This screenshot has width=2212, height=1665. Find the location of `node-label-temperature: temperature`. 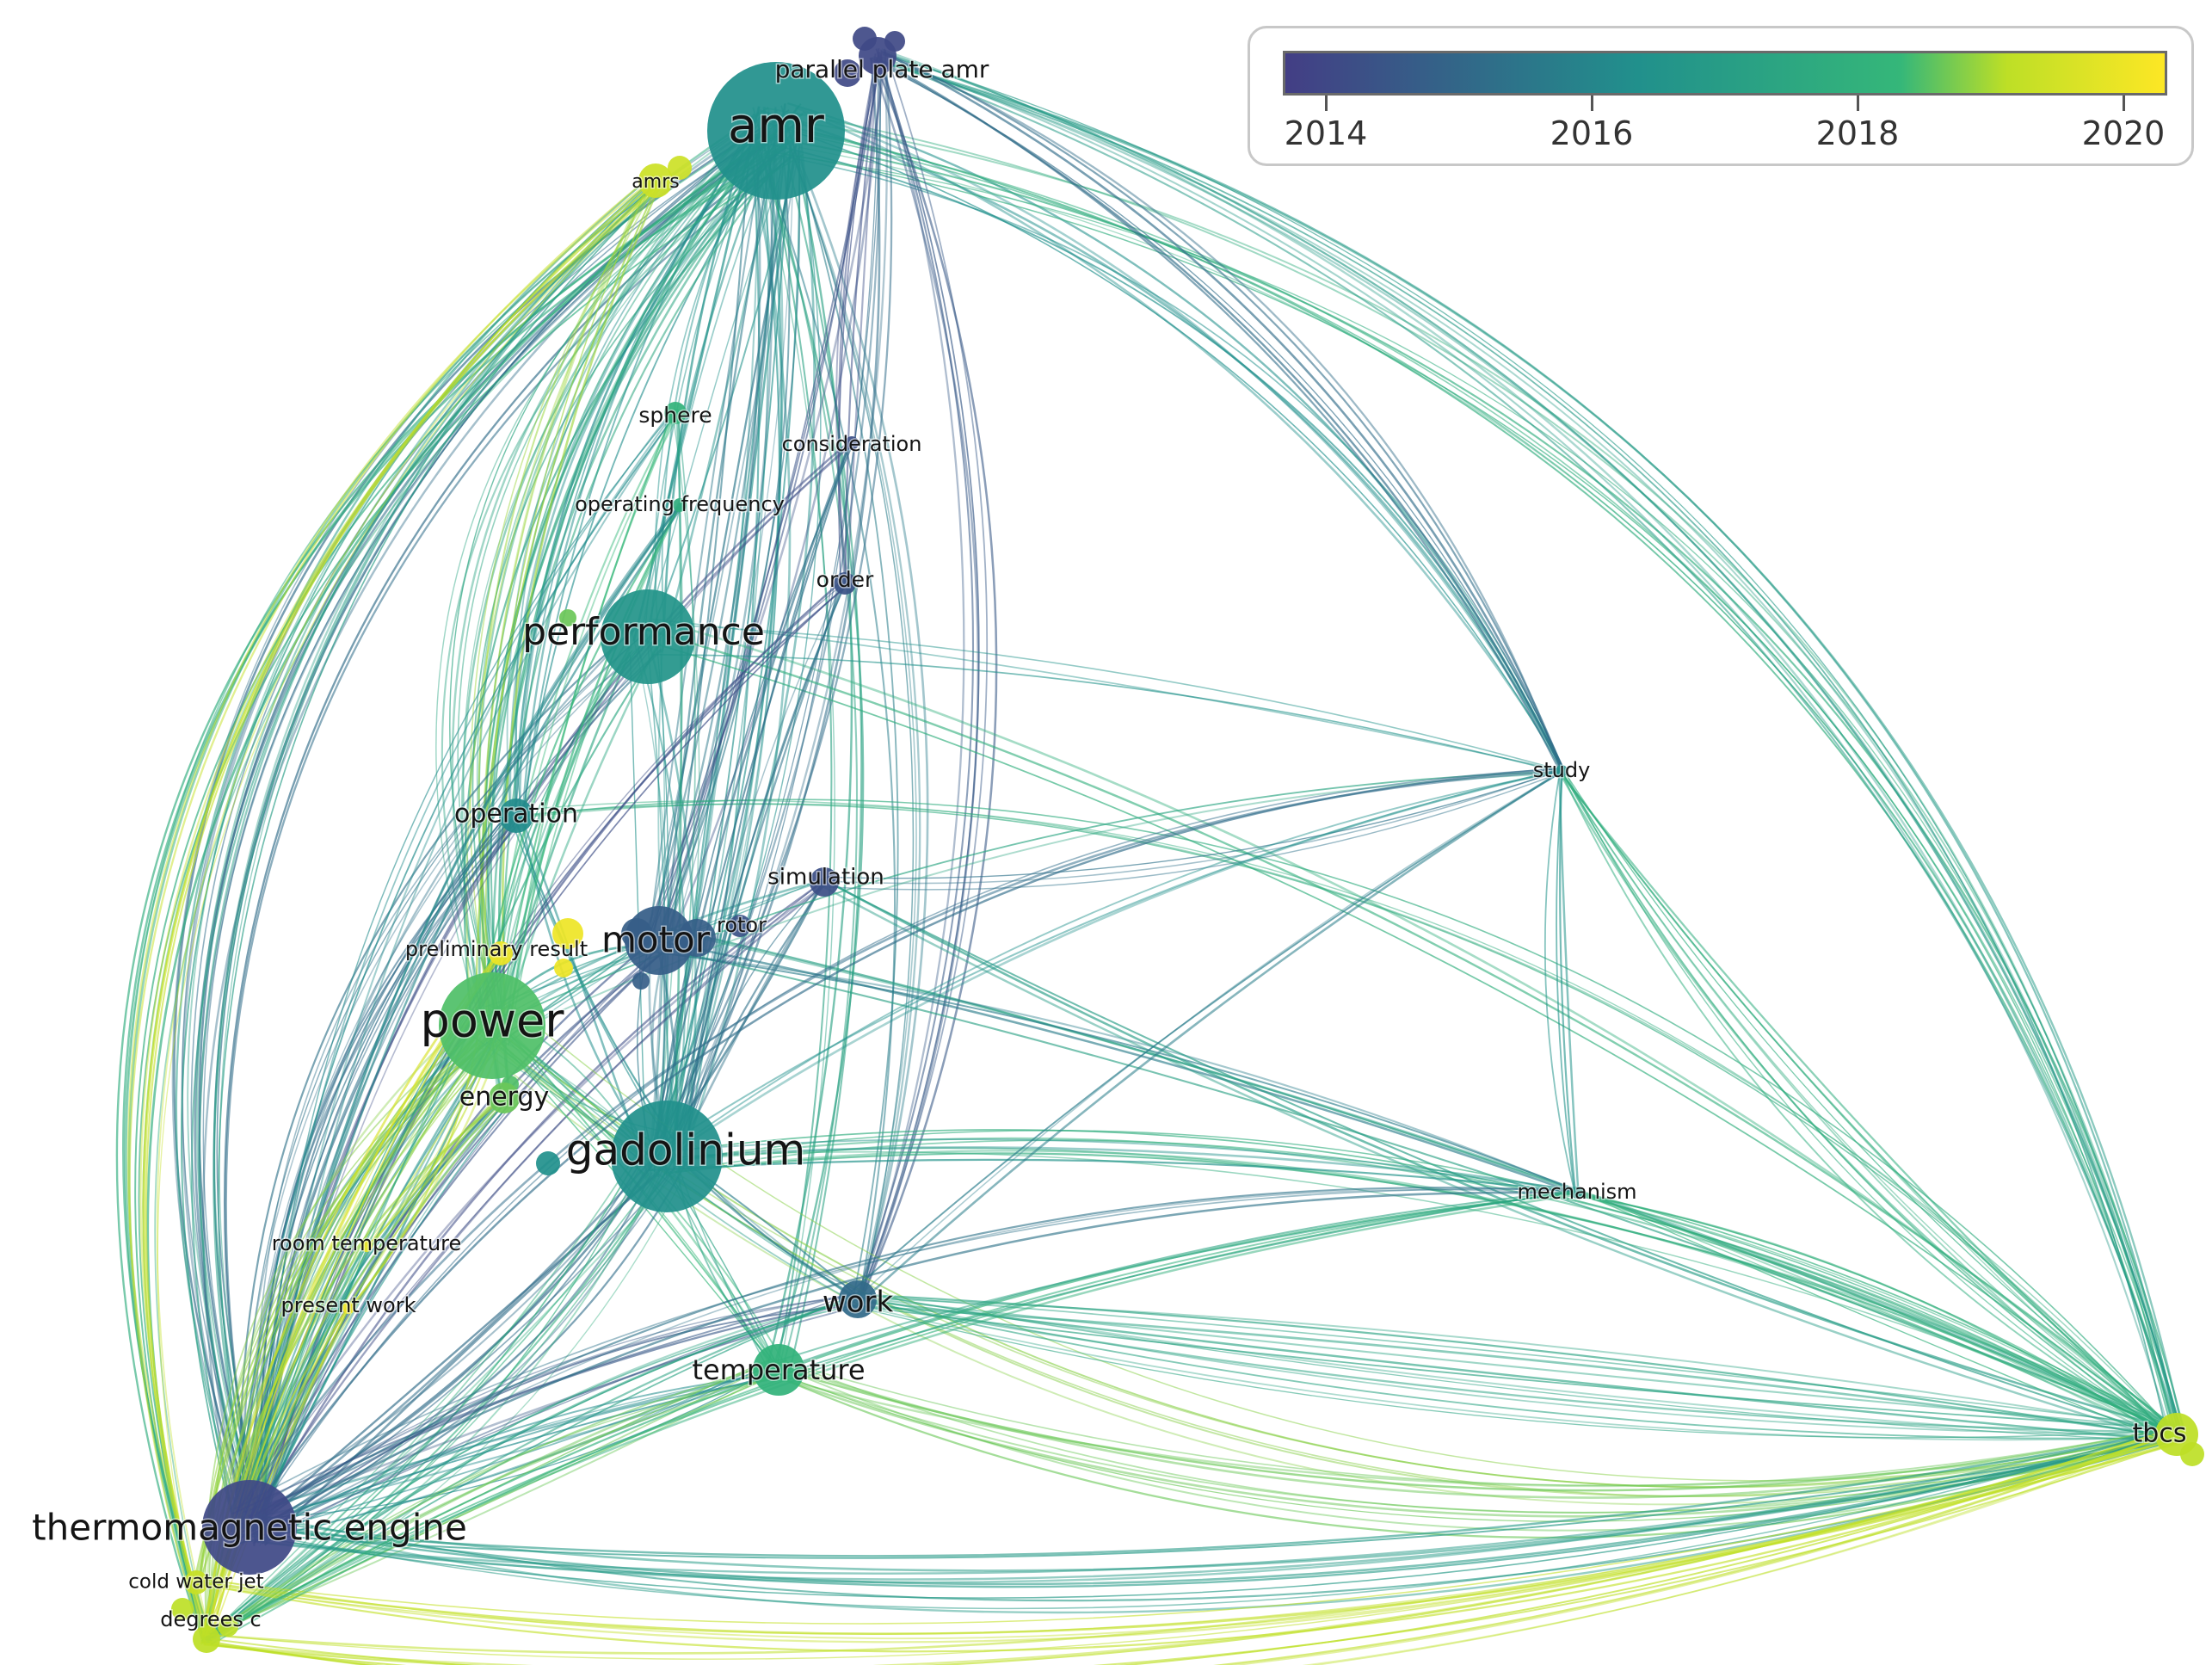

node-label-temperature: temperature is located at coordinates (778, 1370).